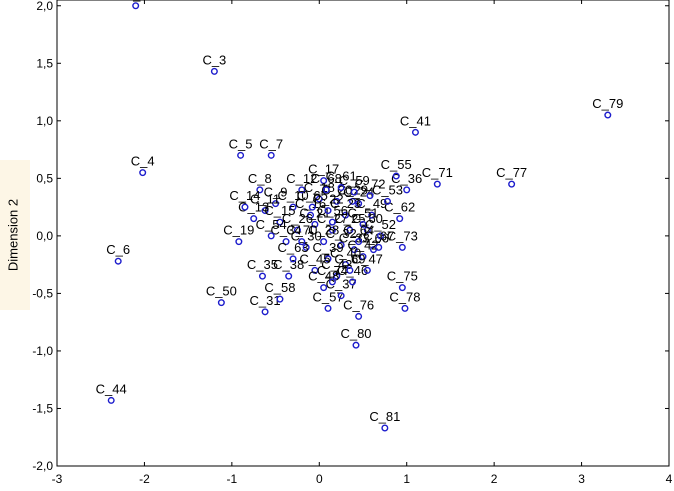  What do you see at coordinates (44, 178) in the screenshot?
I see `y-tick-label: 0,5` at bounding box center [44, 178].